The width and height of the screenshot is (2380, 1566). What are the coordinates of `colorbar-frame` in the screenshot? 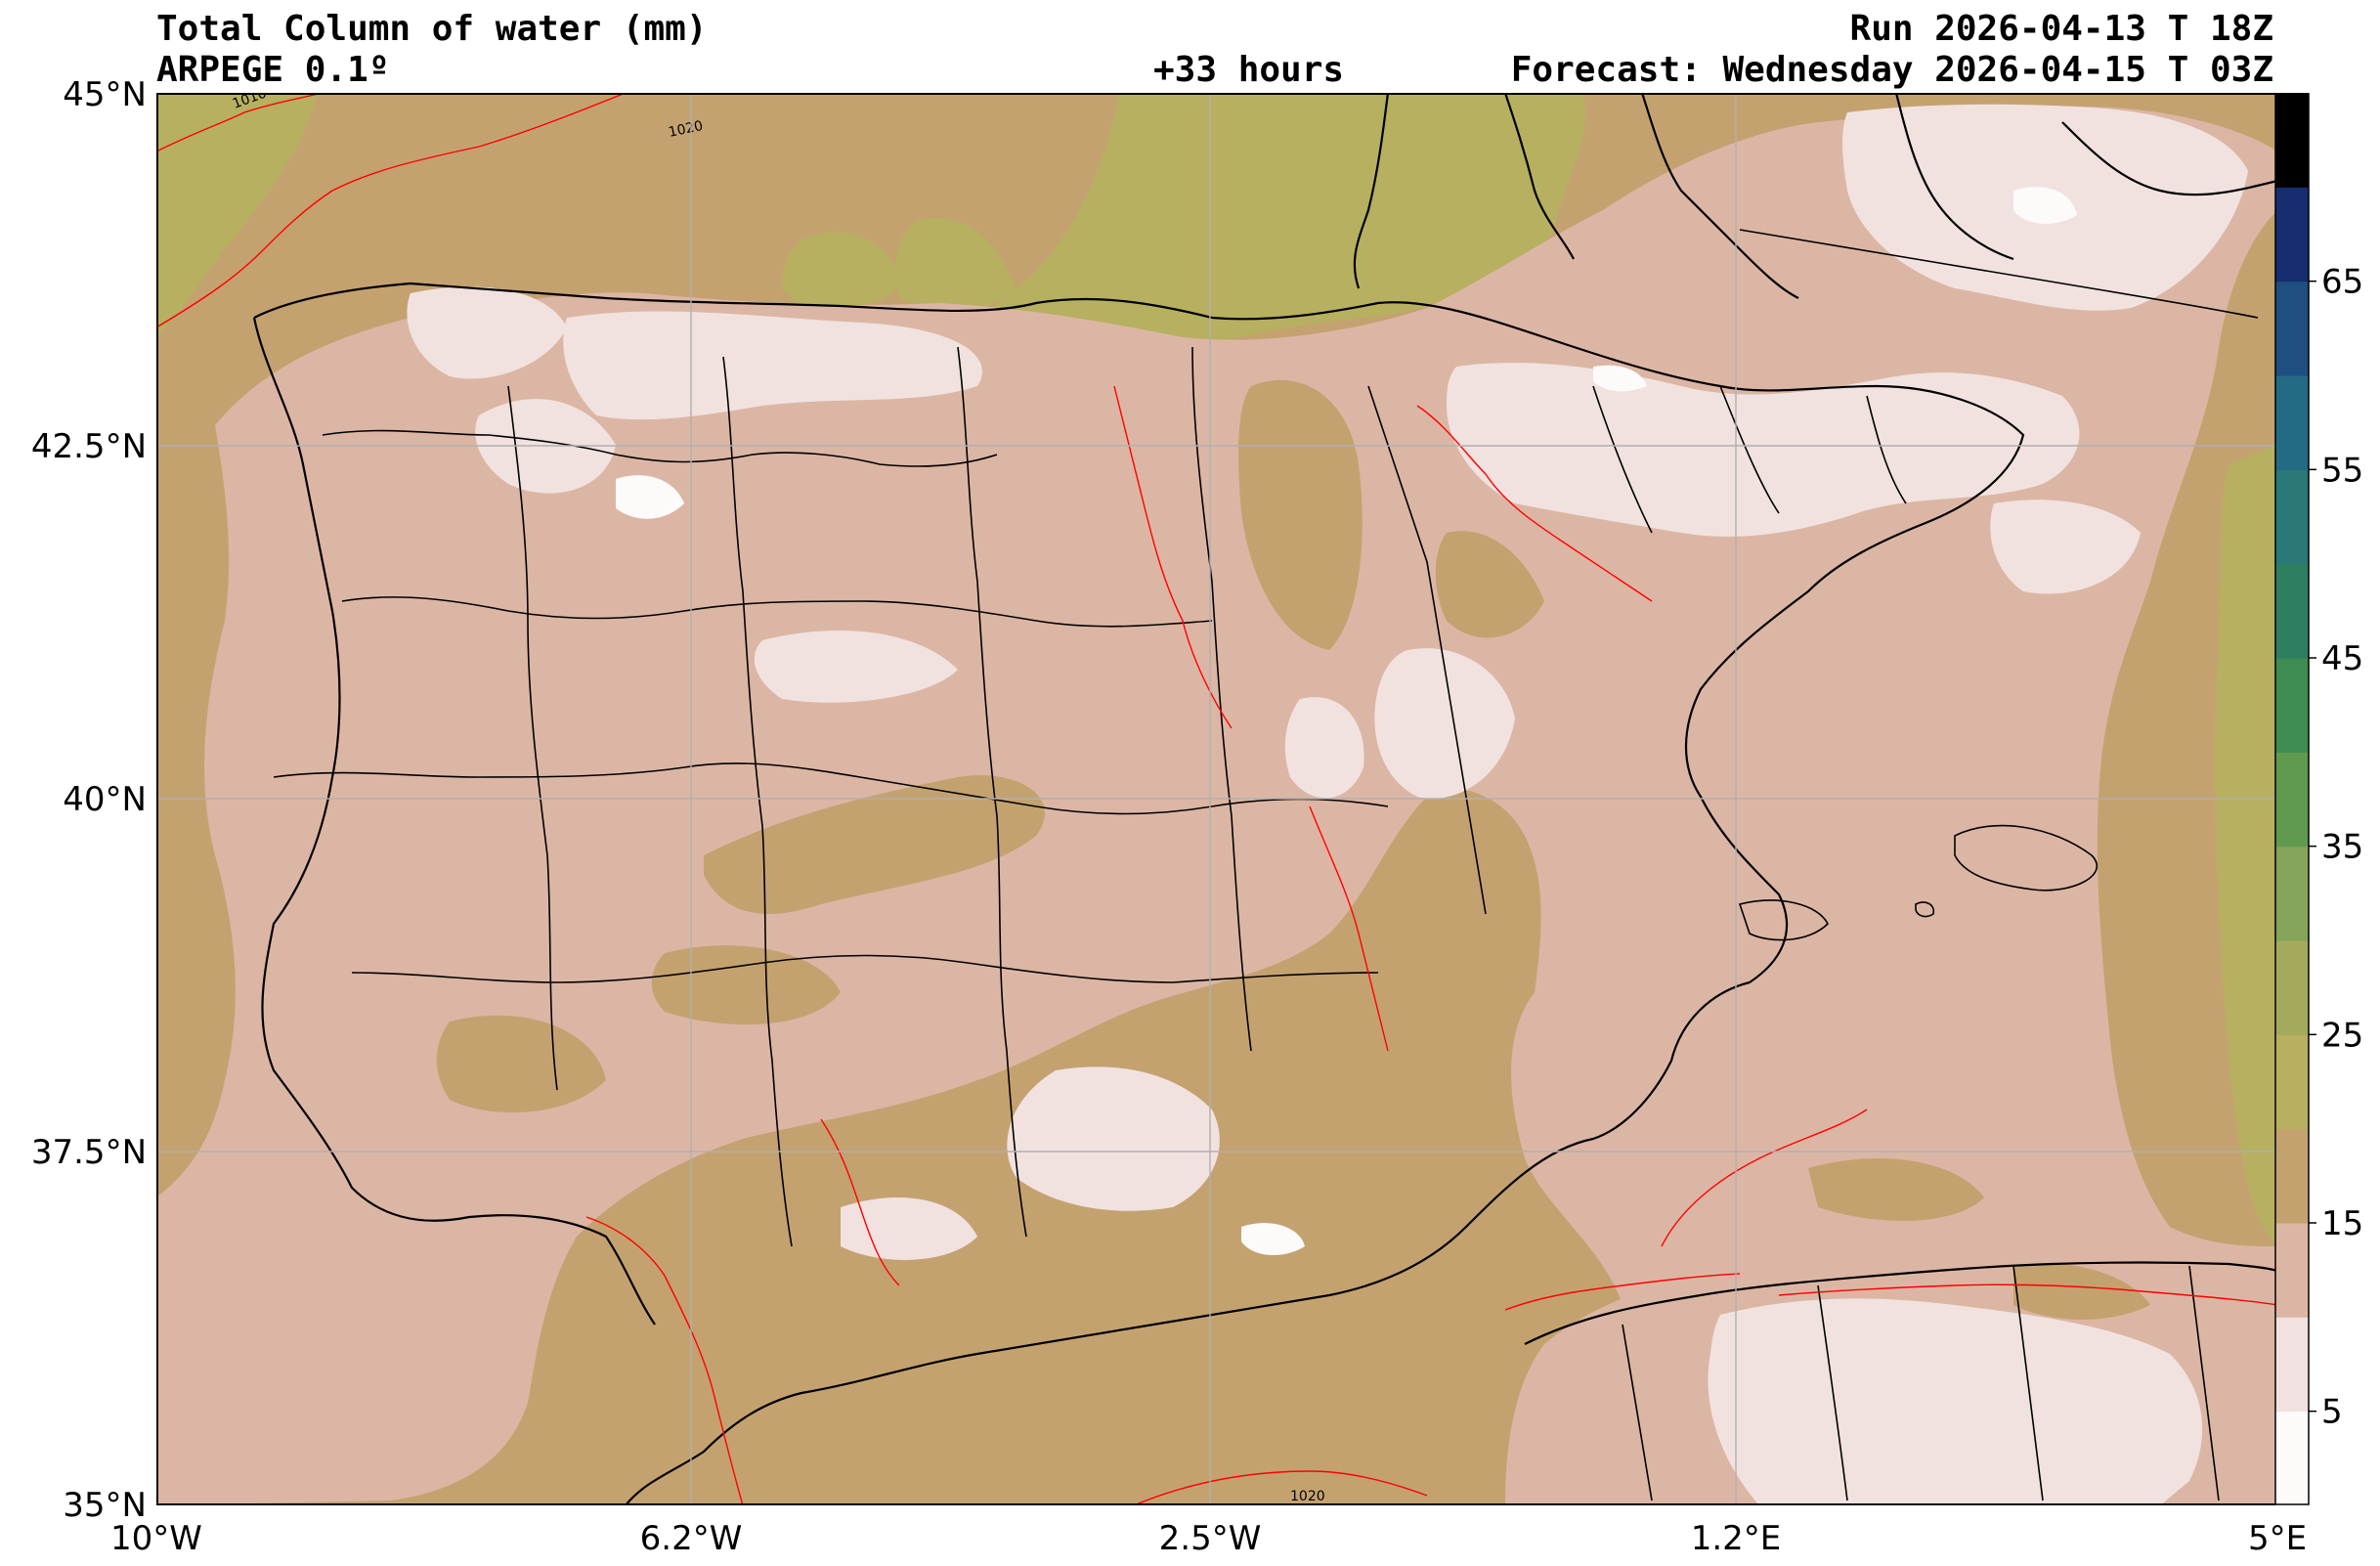 It's located at (2292, 799).